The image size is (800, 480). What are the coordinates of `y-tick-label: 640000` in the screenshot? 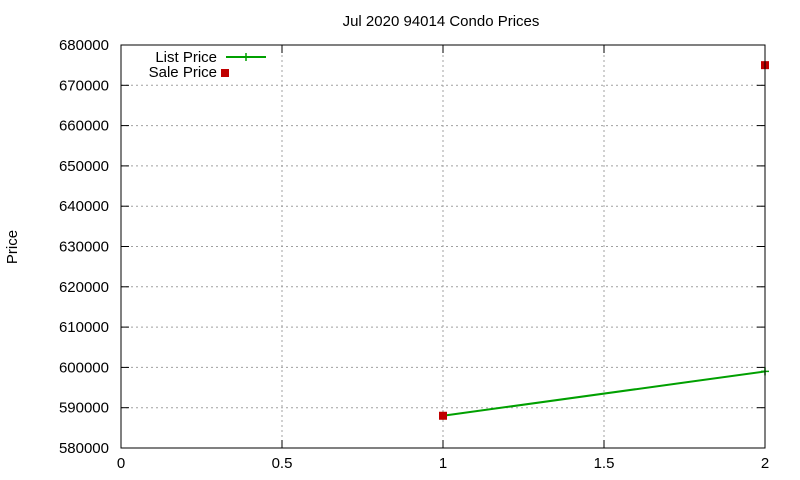 It's located at (84, 206).